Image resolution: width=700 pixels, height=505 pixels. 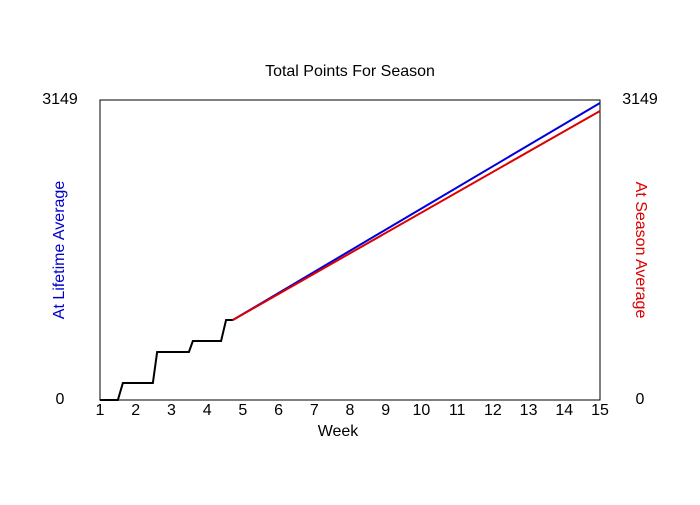 I want to click on x-axis-label: Week, so click(x=339, y=431).